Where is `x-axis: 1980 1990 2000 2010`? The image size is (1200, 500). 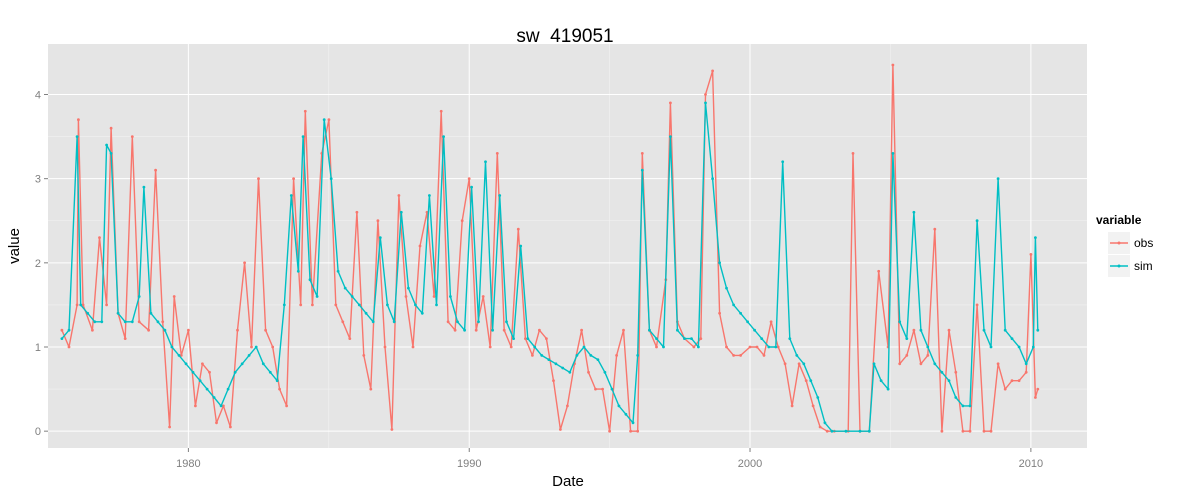
x-axis: 1980 1990 2000 2010 is located at coordinates (609, 459).